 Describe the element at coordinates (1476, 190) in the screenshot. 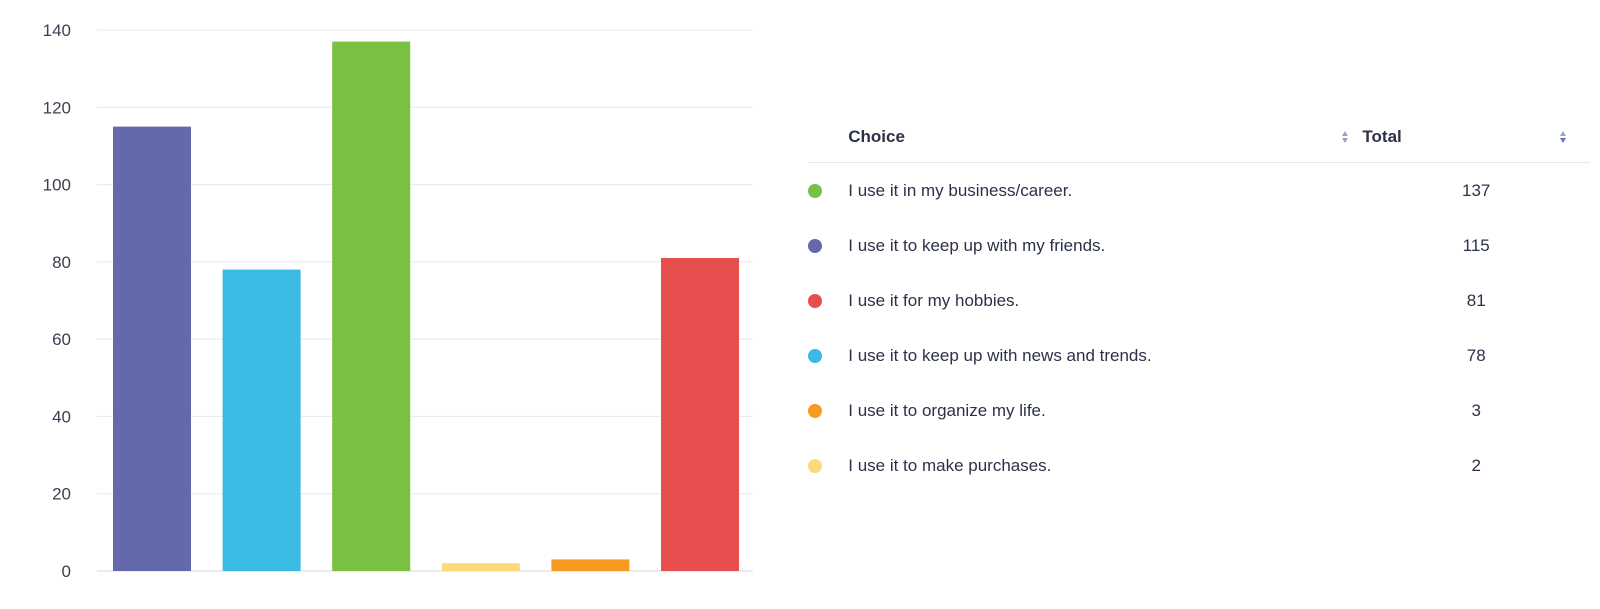

I see `total-cell: 137` at that location.